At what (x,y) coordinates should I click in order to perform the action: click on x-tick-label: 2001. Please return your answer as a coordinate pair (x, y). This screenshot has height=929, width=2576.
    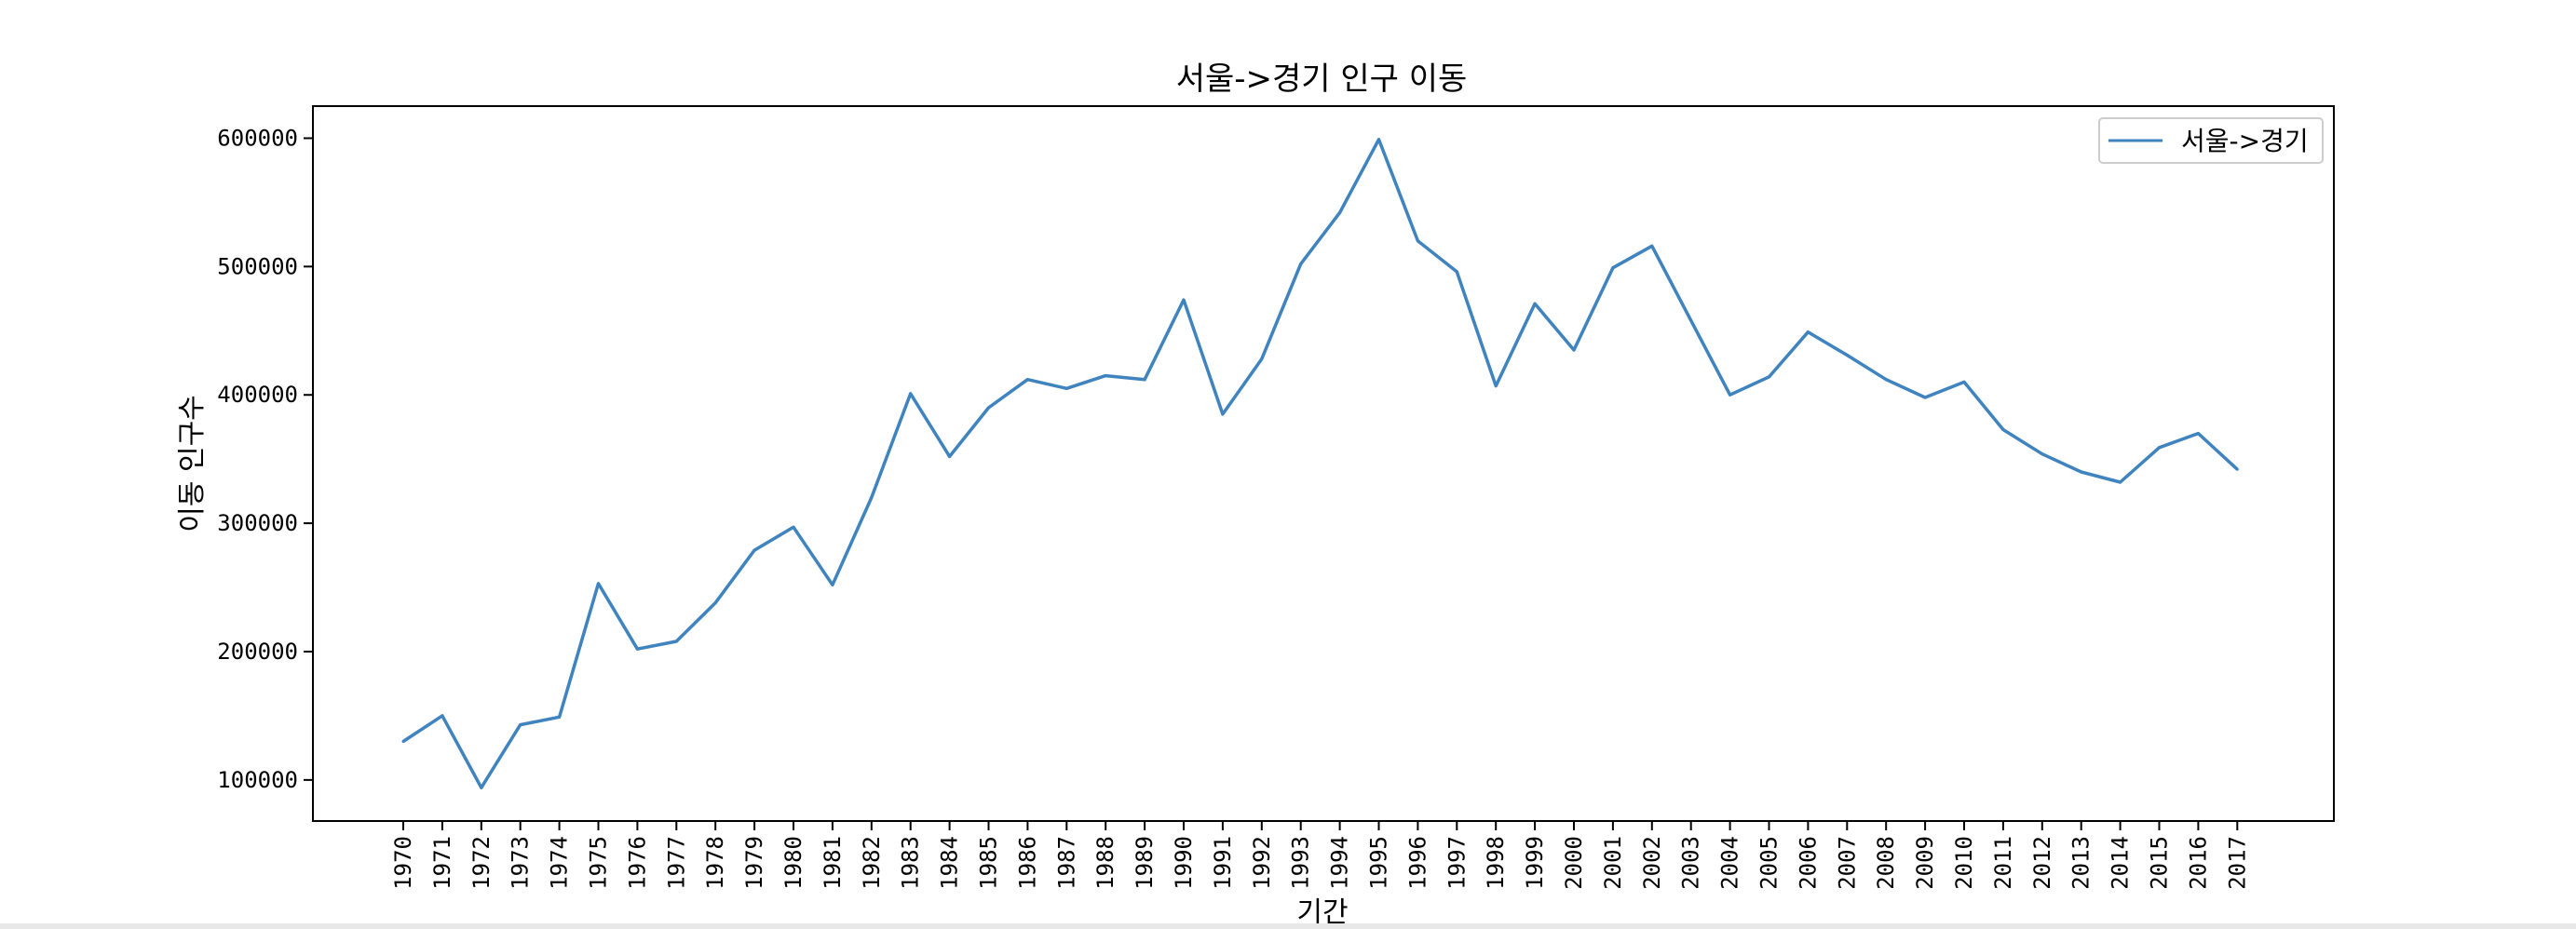
    Looking at the image, I should click on (1613, 863).